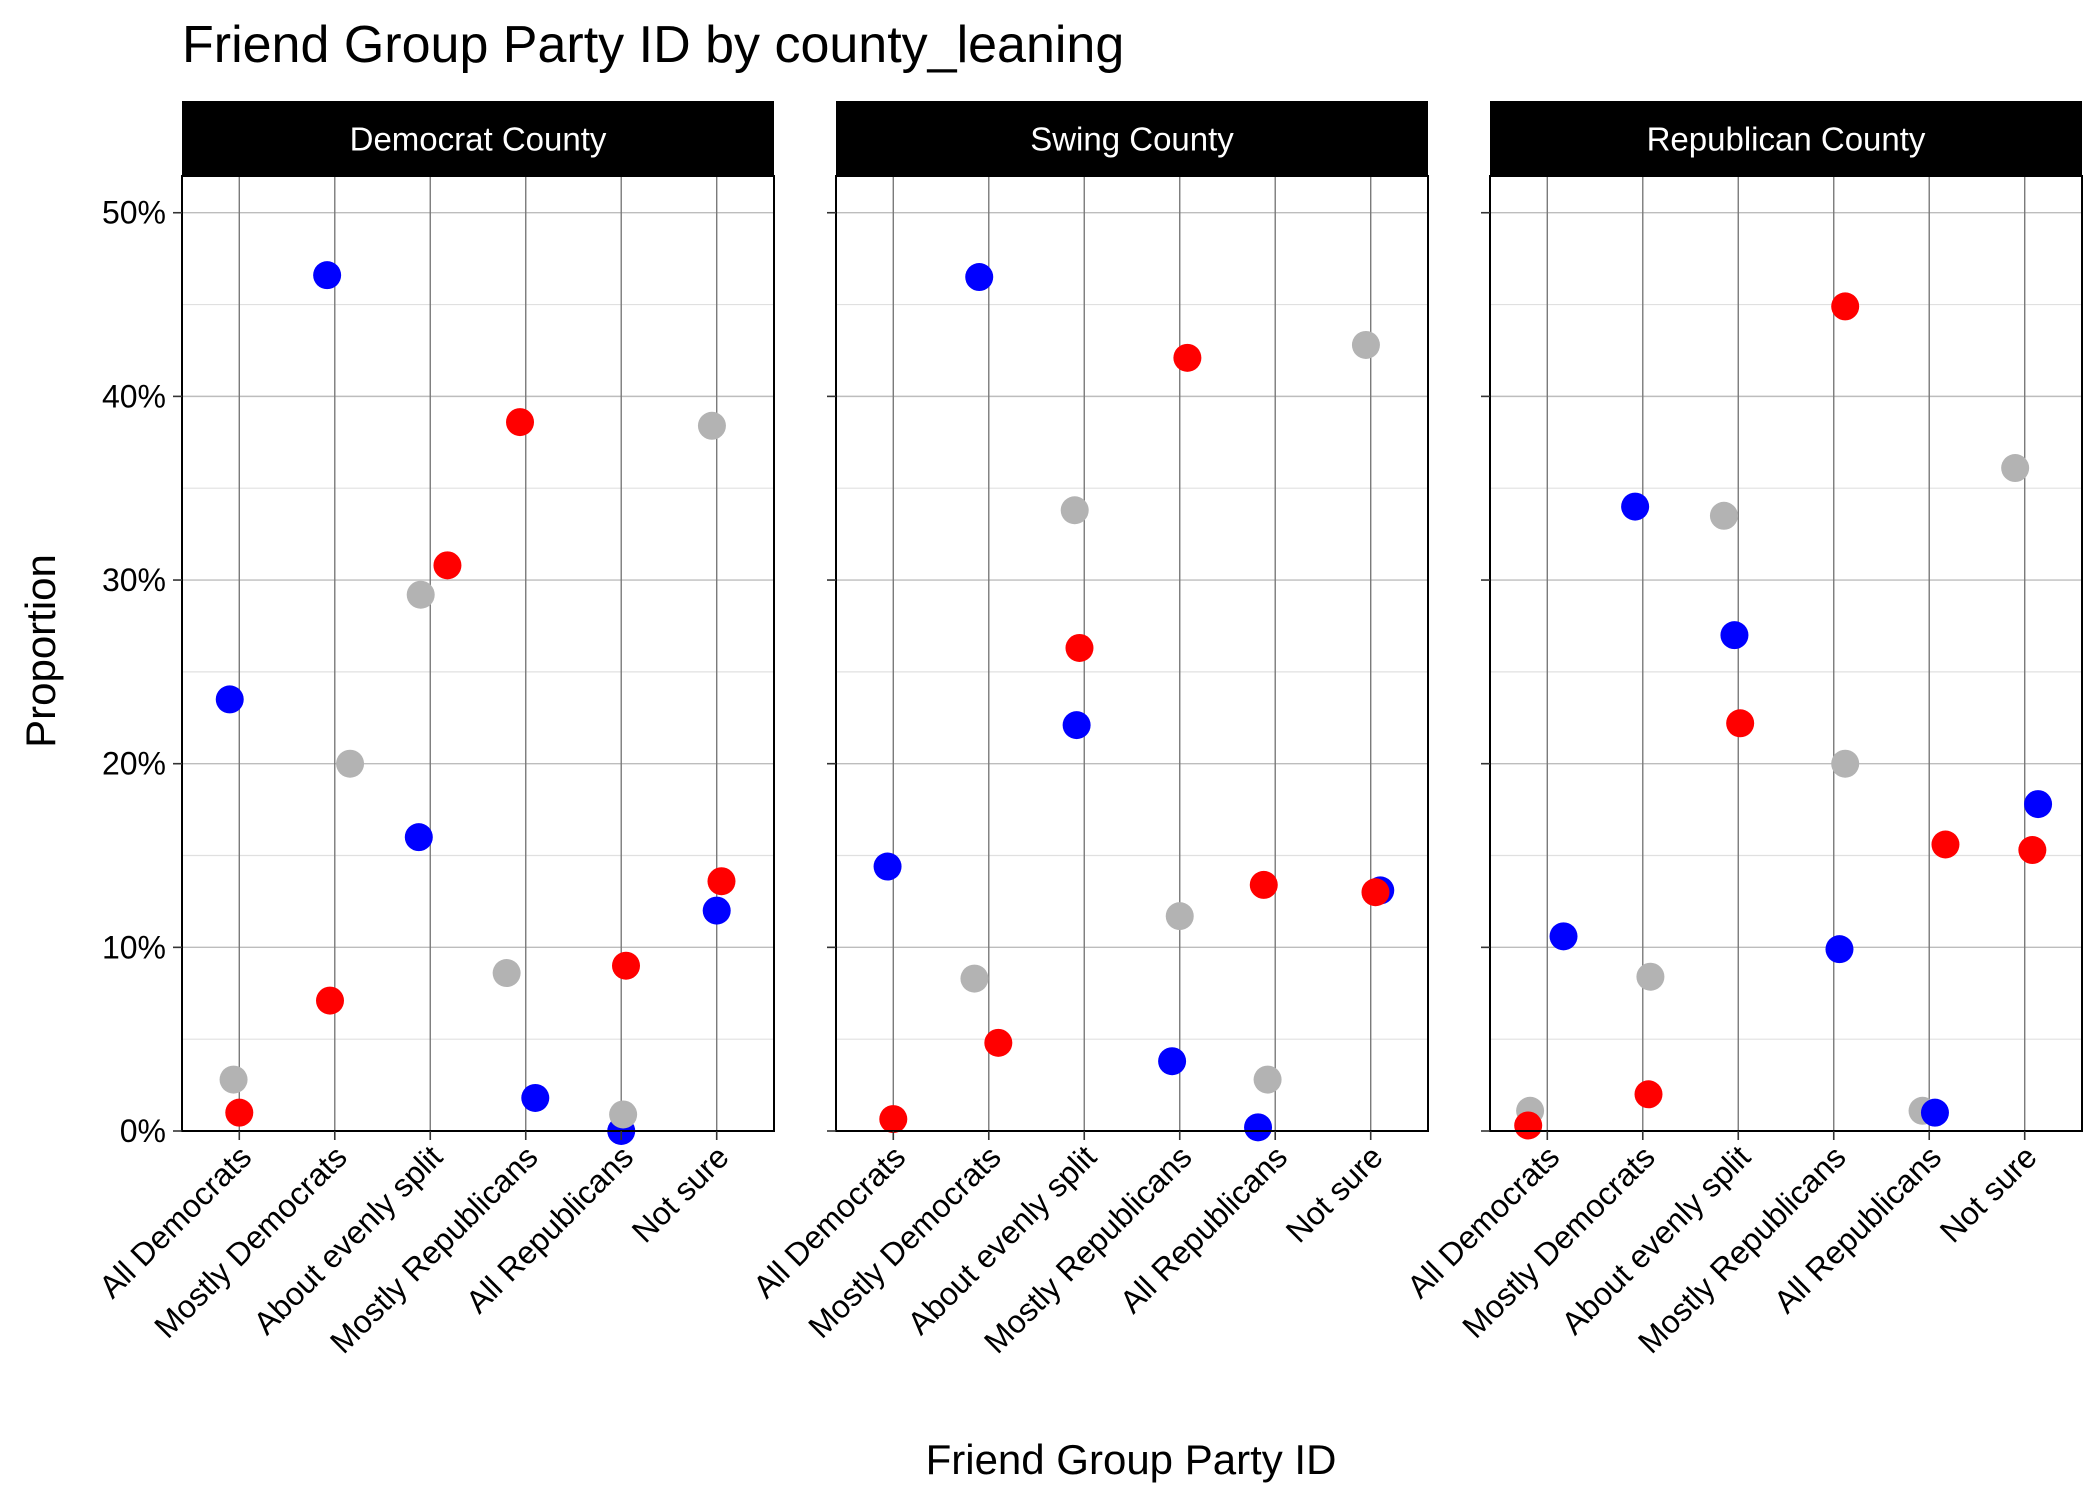 The width and height of the screenshot is (2100, 1500). Describe the element at coordinates (134, 213) in the screenshot. I see `y-tick-label: 50%` at that location.